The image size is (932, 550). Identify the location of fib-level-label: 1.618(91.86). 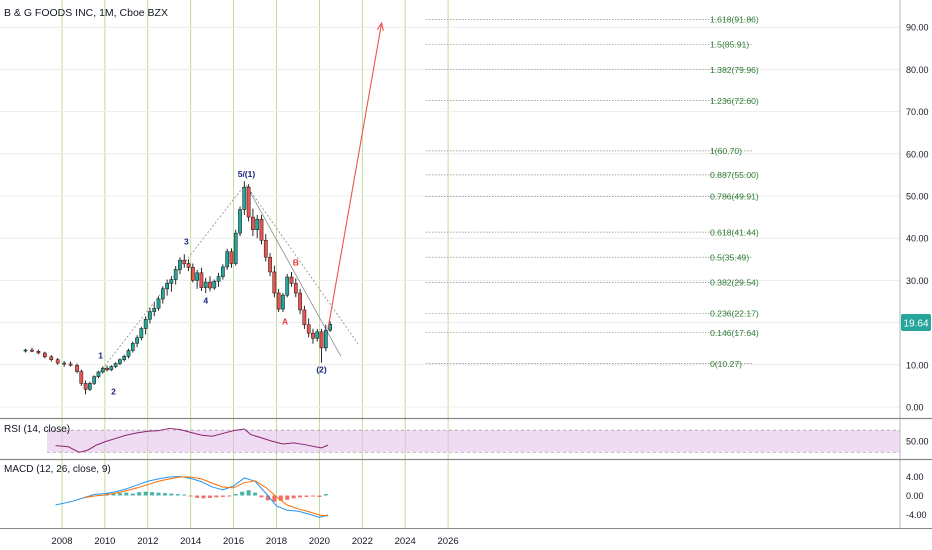
(734, 20).